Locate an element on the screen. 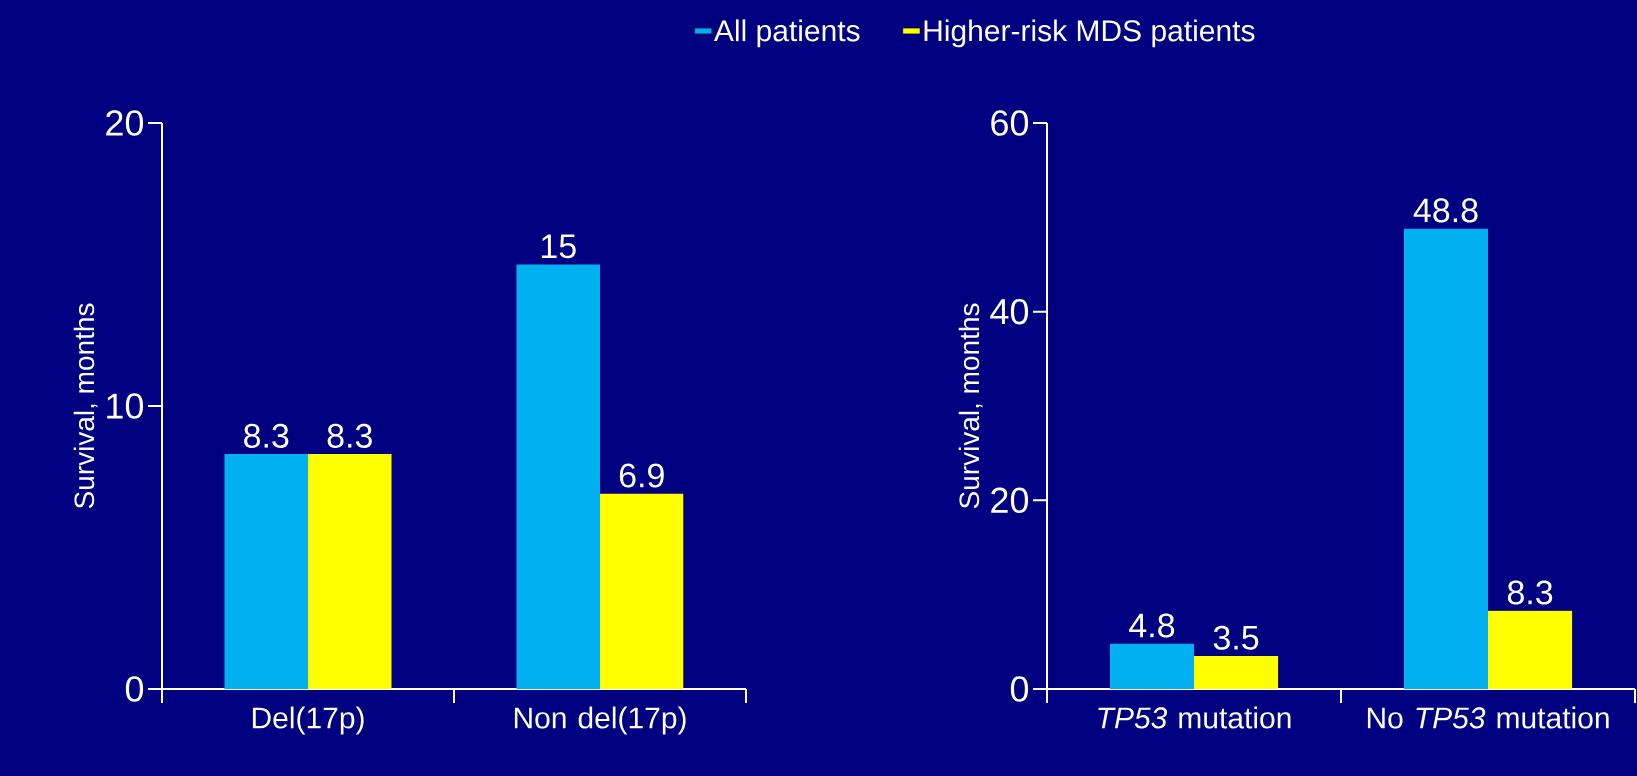 This screenshot has height=776, width=1637. data-label: 3.5 is located at coordinates (1236, 637).